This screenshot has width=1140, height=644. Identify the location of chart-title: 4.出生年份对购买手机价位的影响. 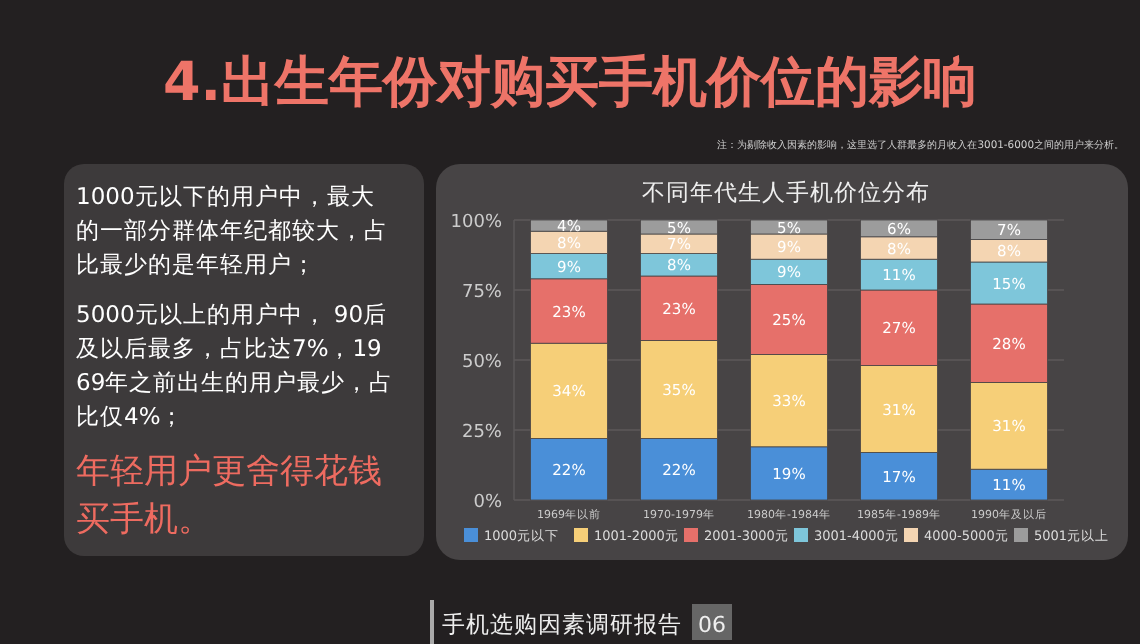
(570, 83).